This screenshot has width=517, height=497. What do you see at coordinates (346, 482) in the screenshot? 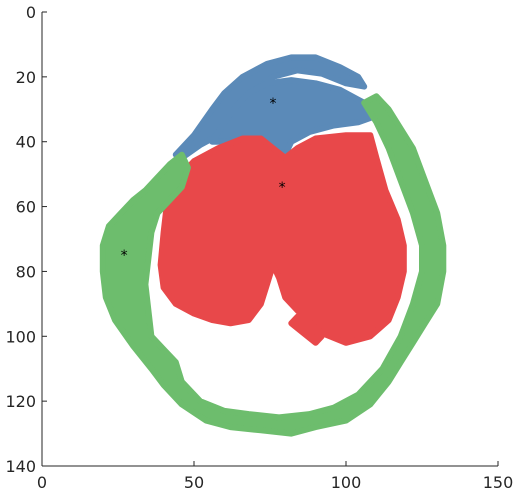
I see `x-tick-label-2: 100` at bounding box center [346, 482].